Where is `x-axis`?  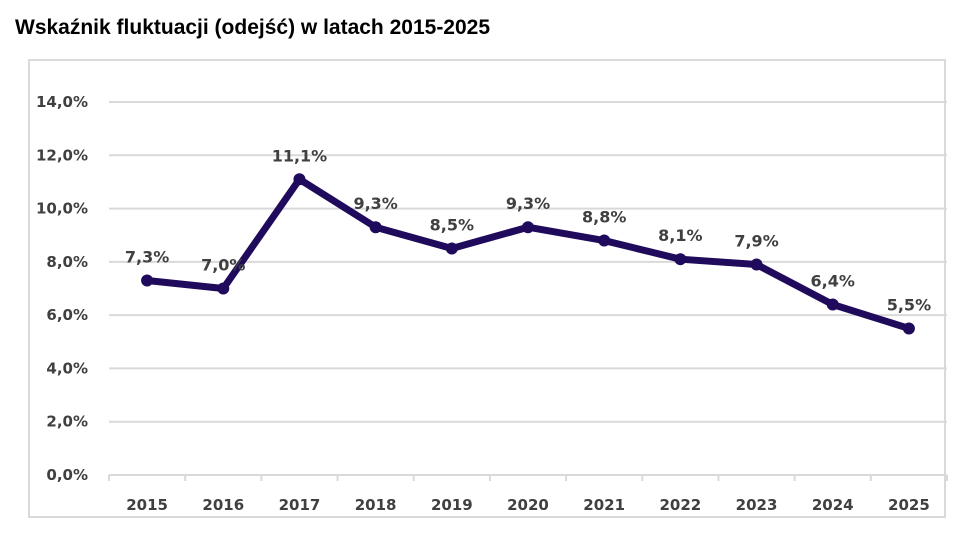 x-axis is located at coordinates (528, 477).